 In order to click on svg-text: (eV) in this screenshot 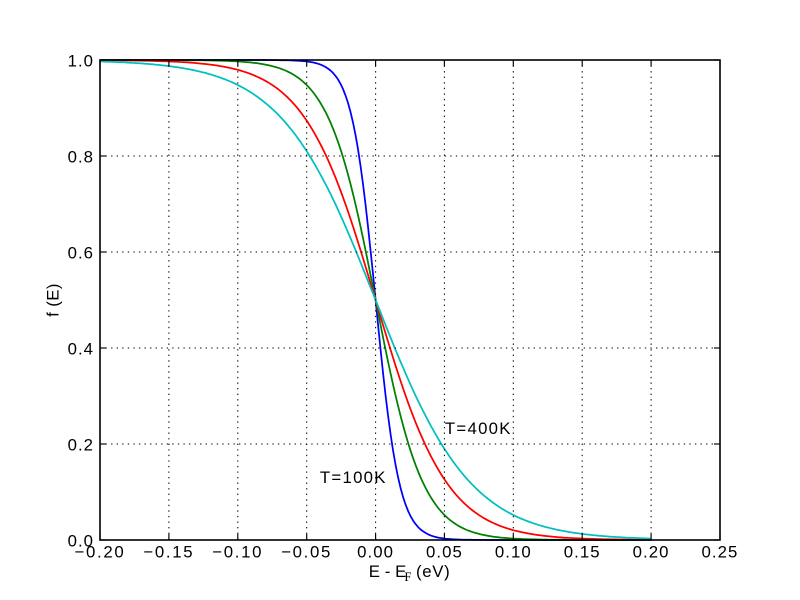, I will do `click(431, 571)`.